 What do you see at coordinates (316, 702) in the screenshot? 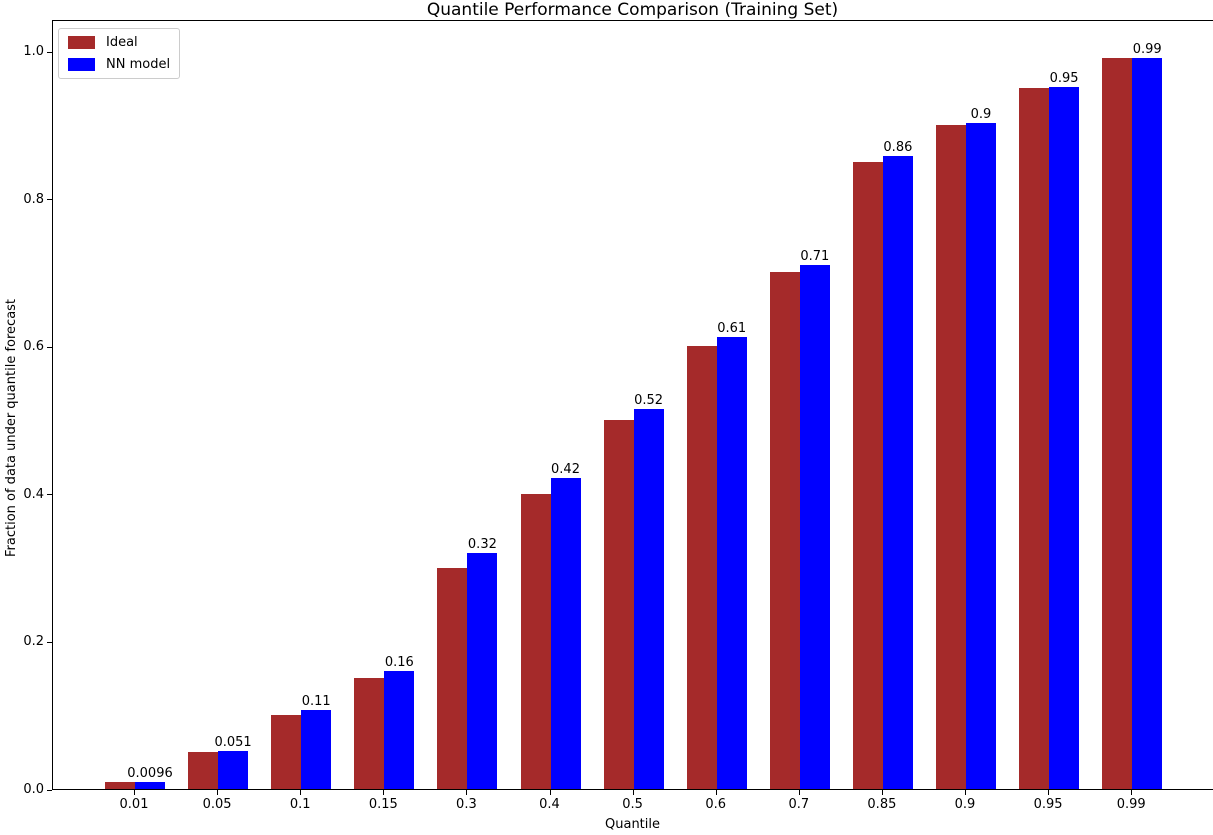
I see `bar-value-label: 0.11` at bounding box center [316, 702].